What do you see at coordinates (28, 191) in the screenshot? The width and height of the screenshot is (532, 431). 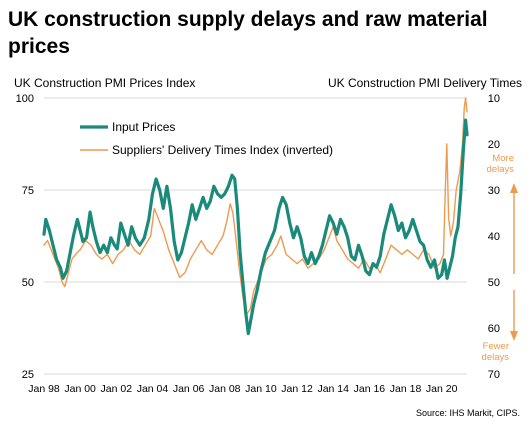 I see `left-tick-label: 75` at bounding box center [28, 191].